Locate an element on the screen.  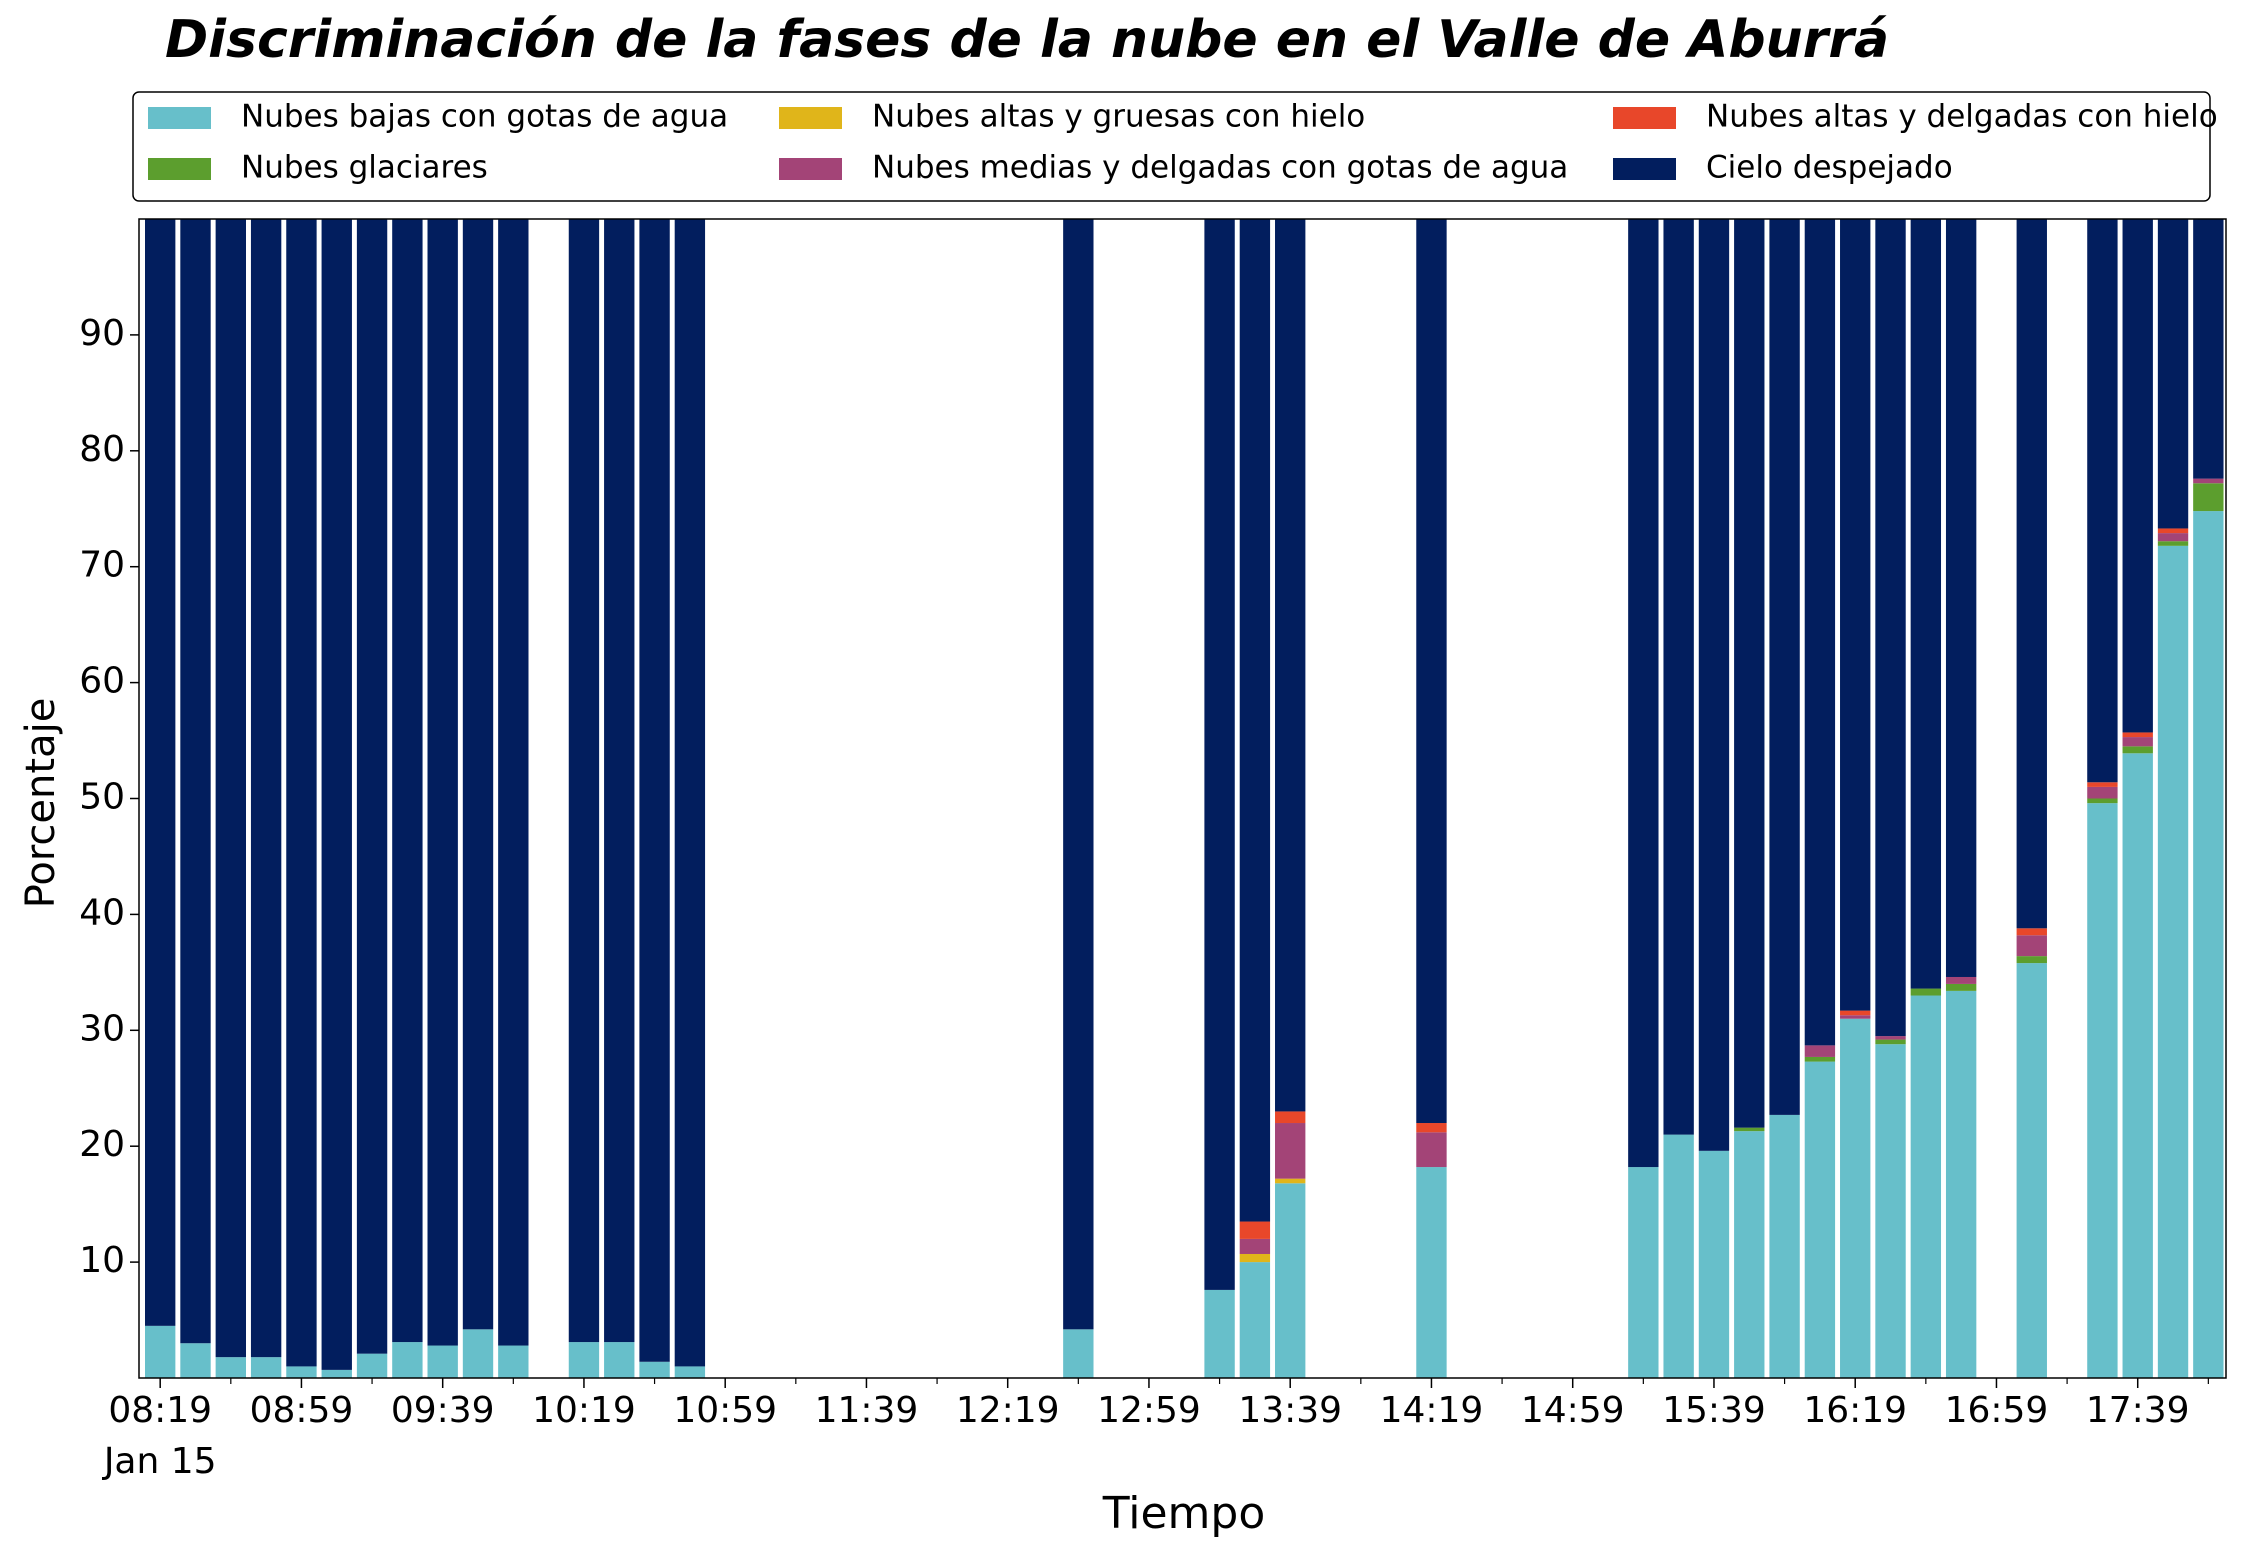
y-tick-label: 50 is located at coordinates (102, 797).